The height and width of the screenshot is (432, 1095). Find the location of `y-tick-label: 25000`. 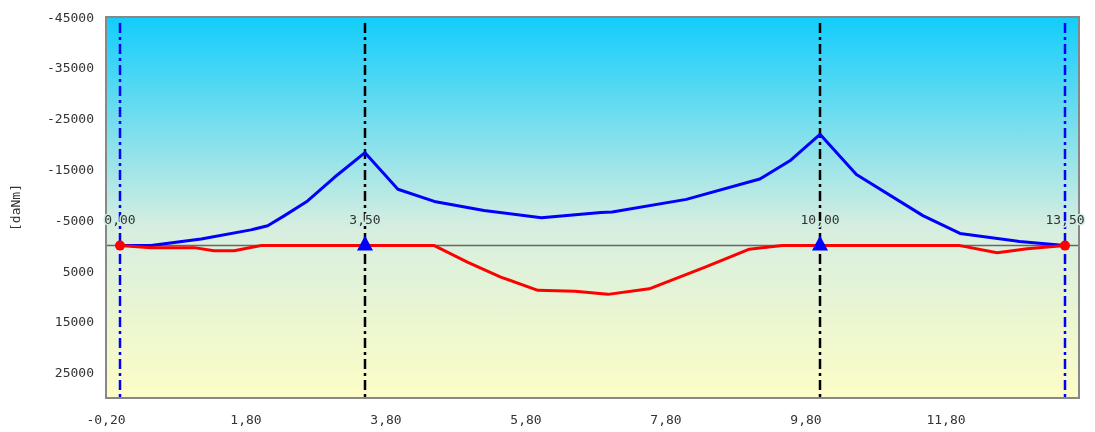

y-tick-label: 25000 is located at coordinates (74, 373).